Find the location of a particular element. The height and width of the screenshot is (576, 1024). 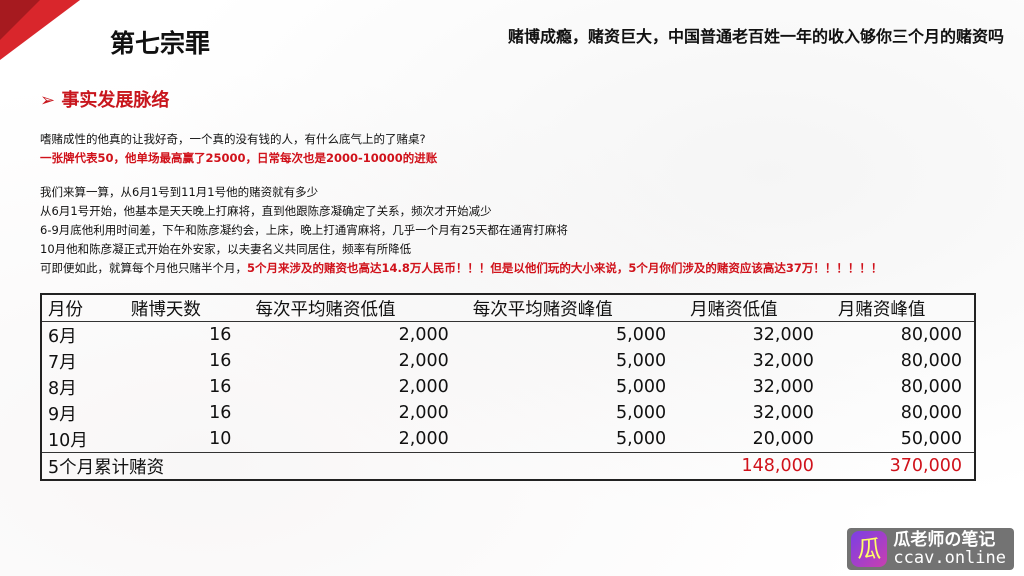

table-cell: 6月 is located at coordinates (62, 336).